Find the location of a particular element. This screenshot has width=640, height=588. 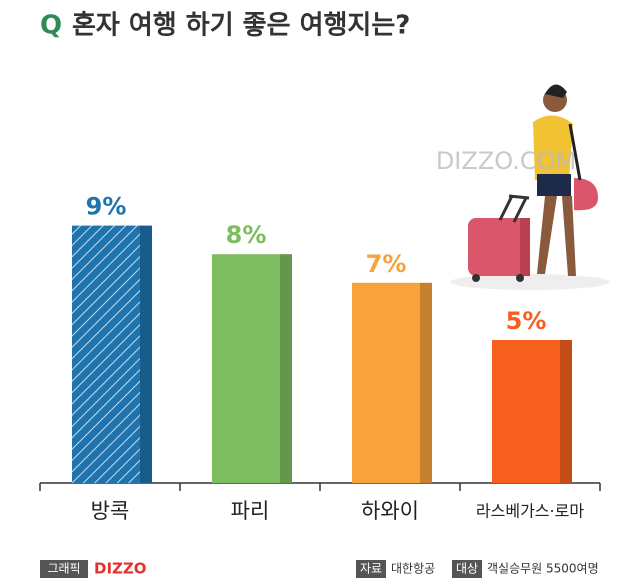

q-mark: Q is located at coordinates (51, 26).